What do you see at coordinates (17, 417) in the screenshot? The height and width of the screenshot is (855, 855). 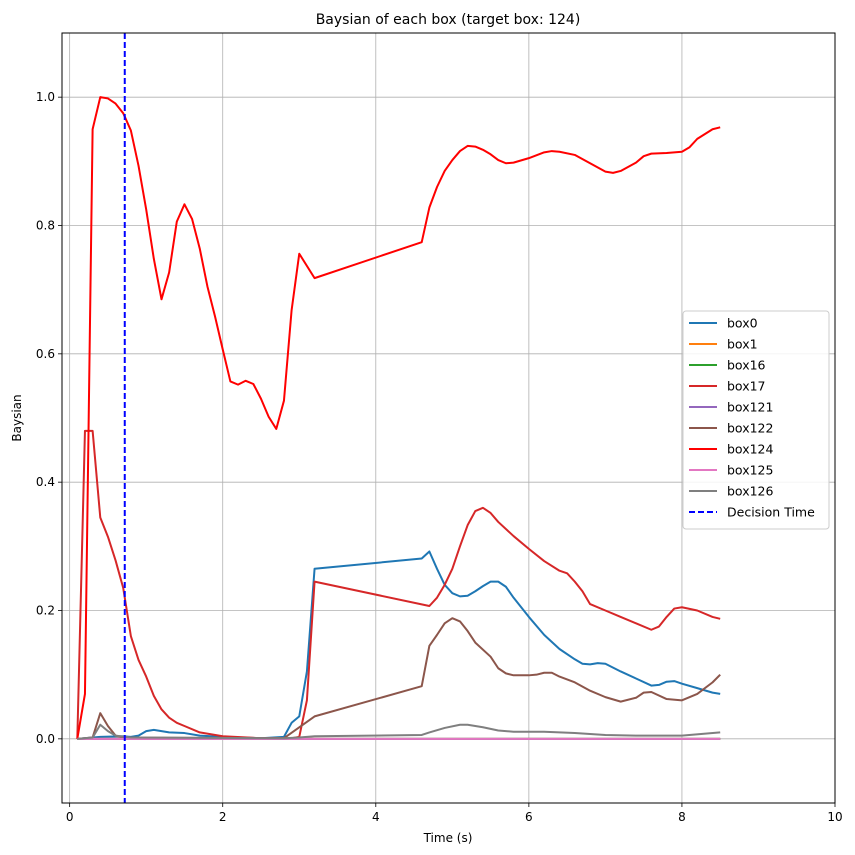 I see `y-axis-label: Baysian` at bounding box center [17, 417].